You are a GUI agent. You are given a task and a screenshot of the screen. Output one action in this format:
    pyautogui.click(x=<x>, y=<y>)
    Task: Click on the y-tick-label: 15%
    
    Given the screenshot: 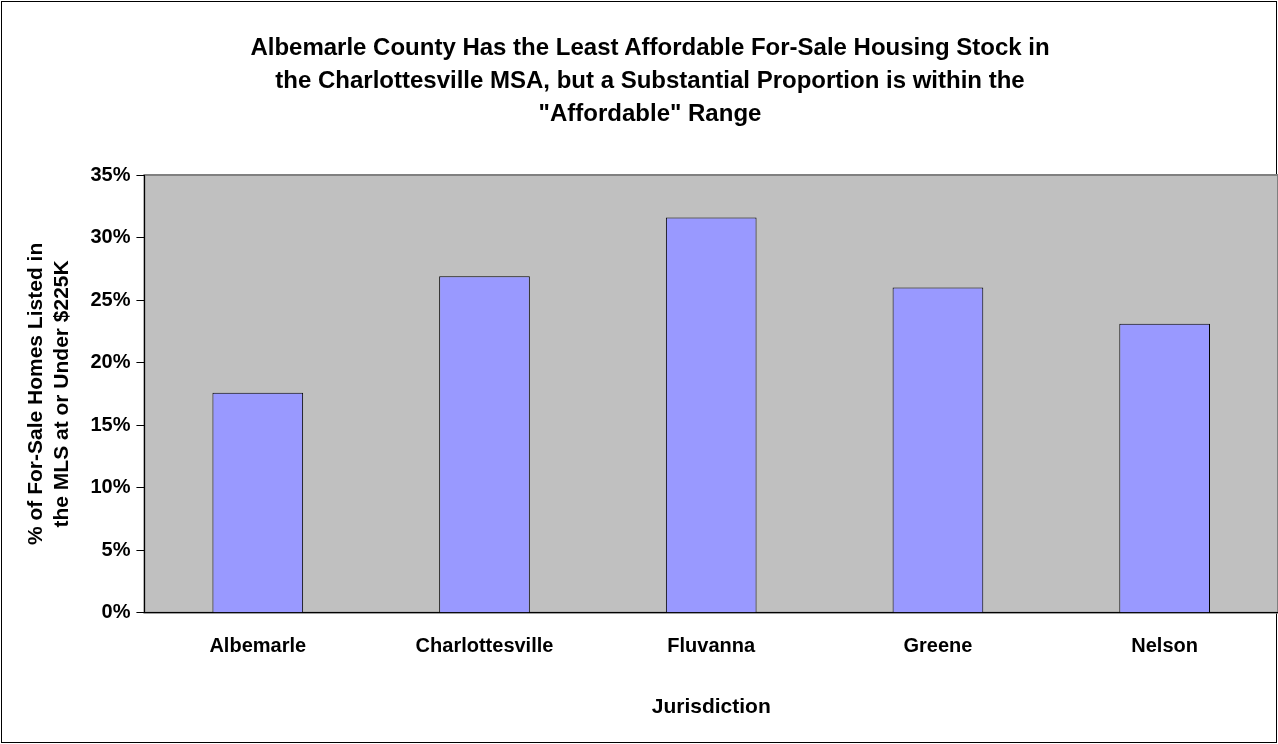 What is the action you would take?
    pyautogui.click(x=110, y=423)
    